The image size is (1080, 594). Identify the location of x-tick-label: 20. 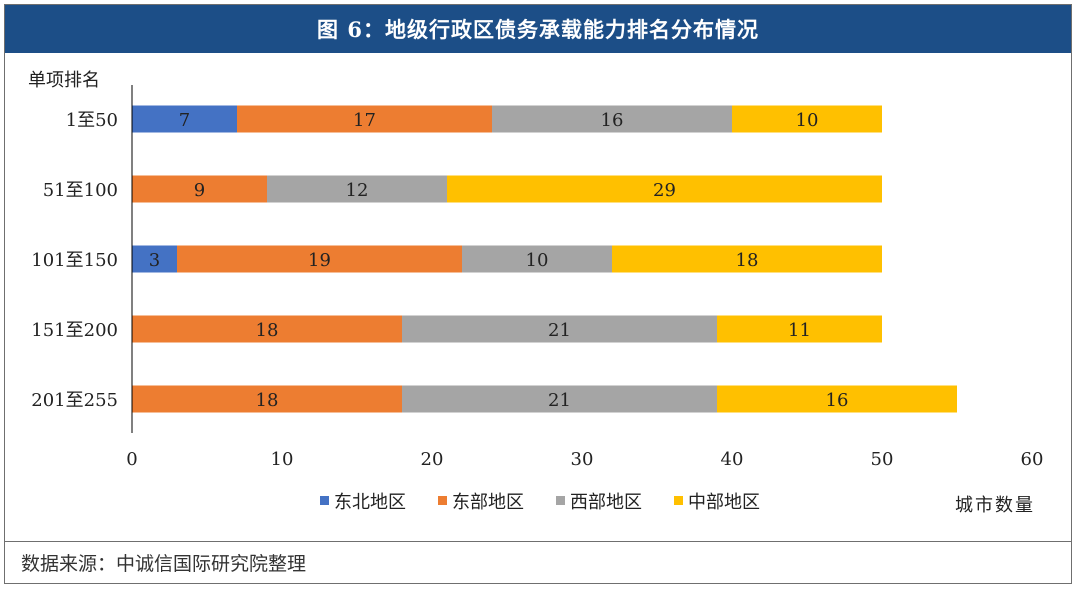
(432, 459).